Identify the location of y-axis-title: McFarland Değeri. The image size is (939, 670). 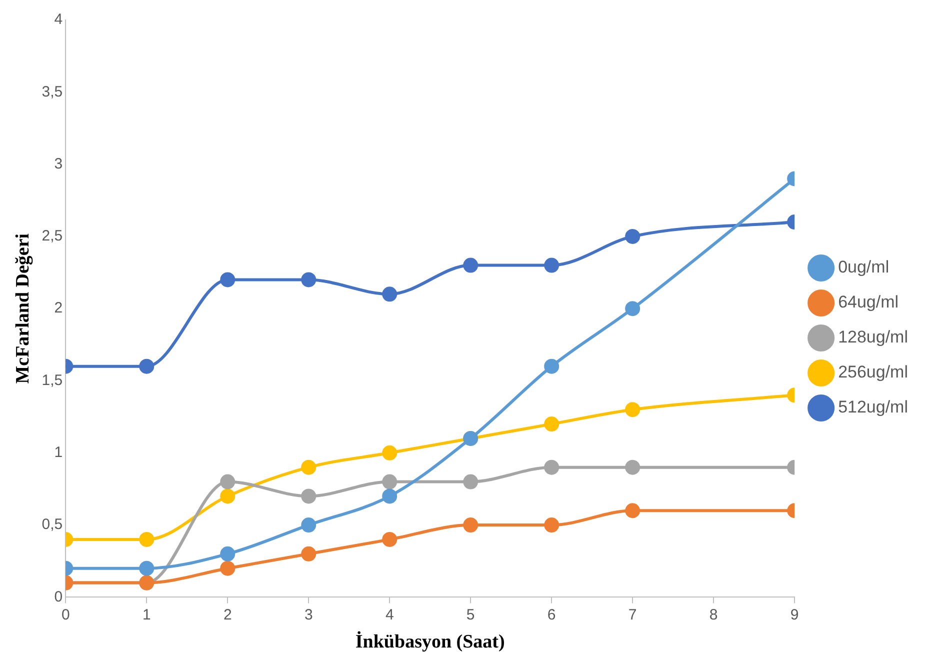
(23, 308).